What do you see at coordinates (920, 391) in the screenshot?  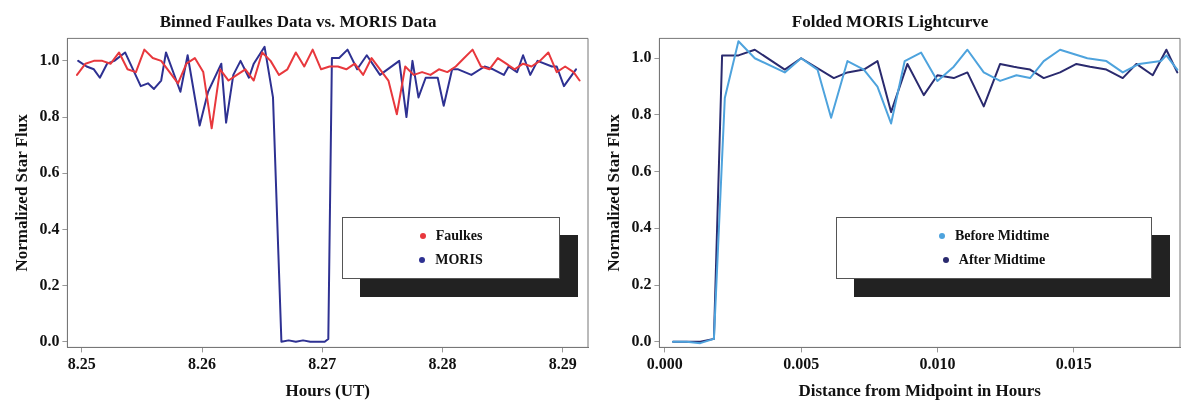 I see `x-axis-title: Distance from Midpoint in Hours` at bounding box center [920, 391].